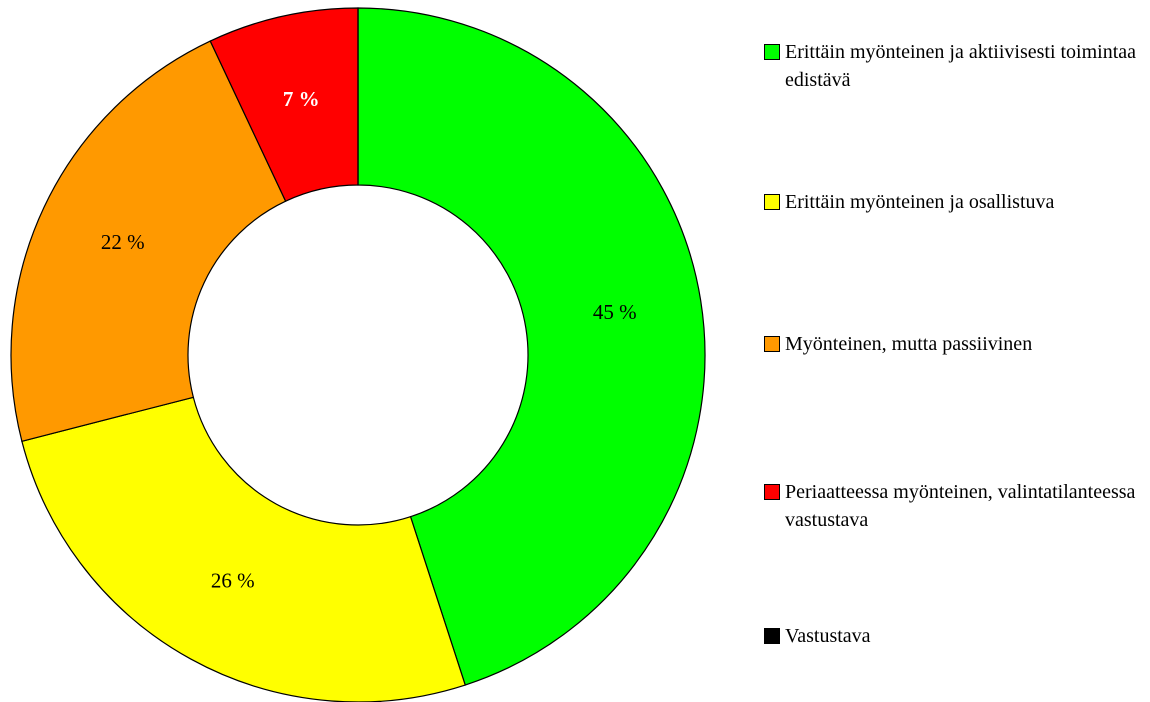  What do you see at coordinates (123, 242) in the screenshot?
I see `data-label: 22 %` at bounding box center [123, 242].